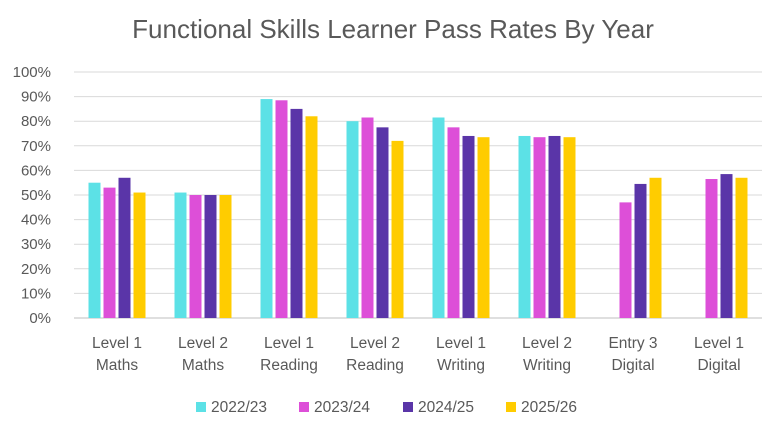  I want to click on legend-item: 2024/25, so click(438, 407).